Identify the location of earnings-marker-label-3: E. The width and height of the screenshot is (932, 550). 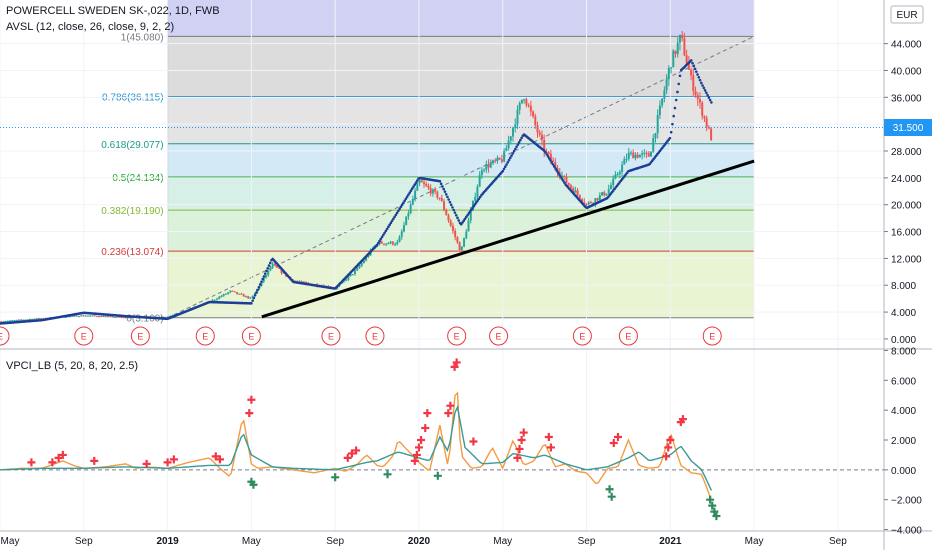
(205, 337).